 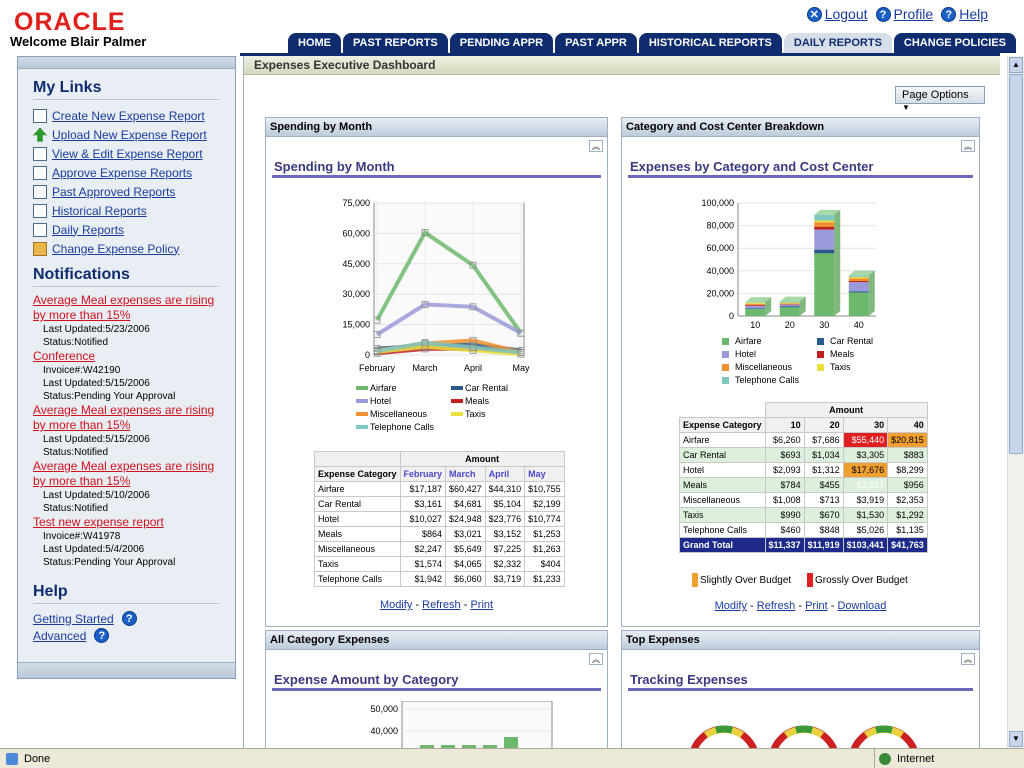 What do you see at coordinates (814, 14) in the screenshot?
I see `logout-icon: ✕` at bounding box center [814, 14].